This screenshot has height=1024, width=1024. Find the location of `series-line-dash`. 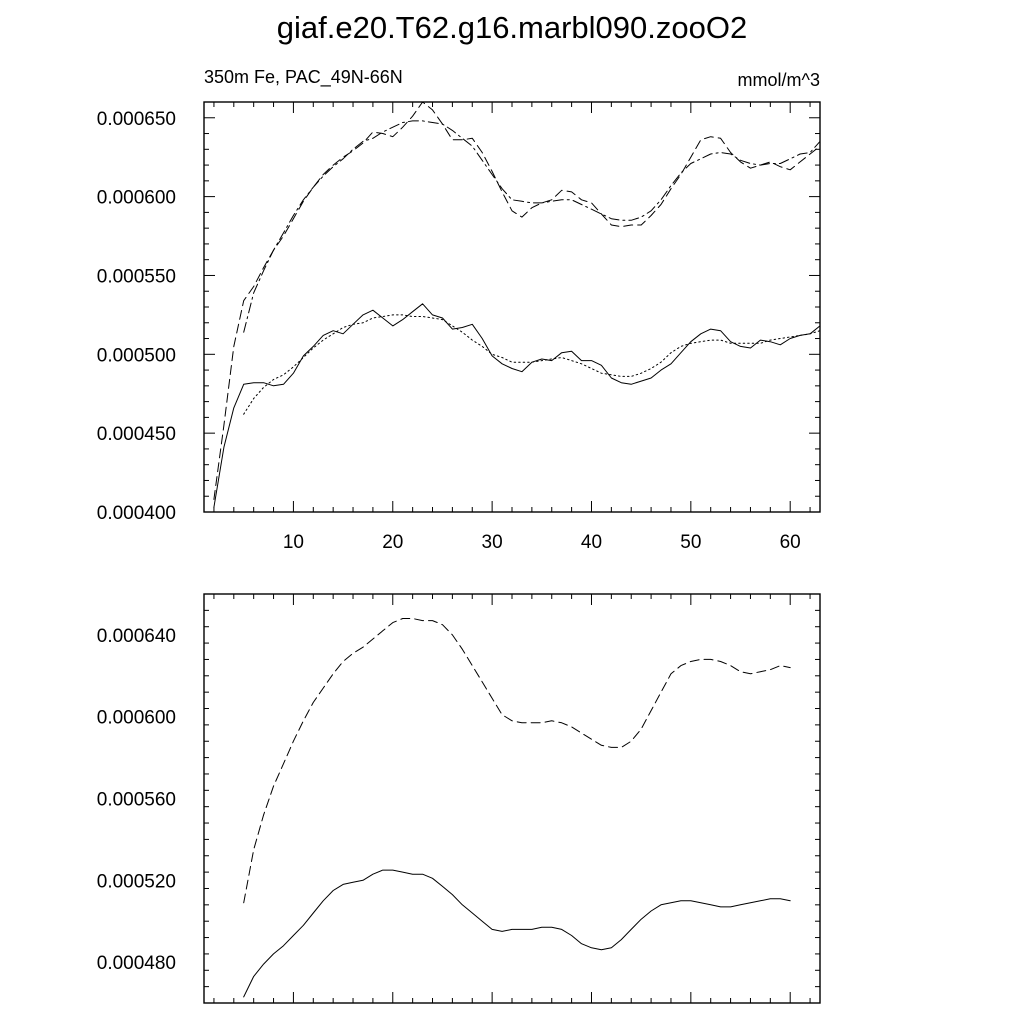

series-line-dash is located at coordinates (517, 761).